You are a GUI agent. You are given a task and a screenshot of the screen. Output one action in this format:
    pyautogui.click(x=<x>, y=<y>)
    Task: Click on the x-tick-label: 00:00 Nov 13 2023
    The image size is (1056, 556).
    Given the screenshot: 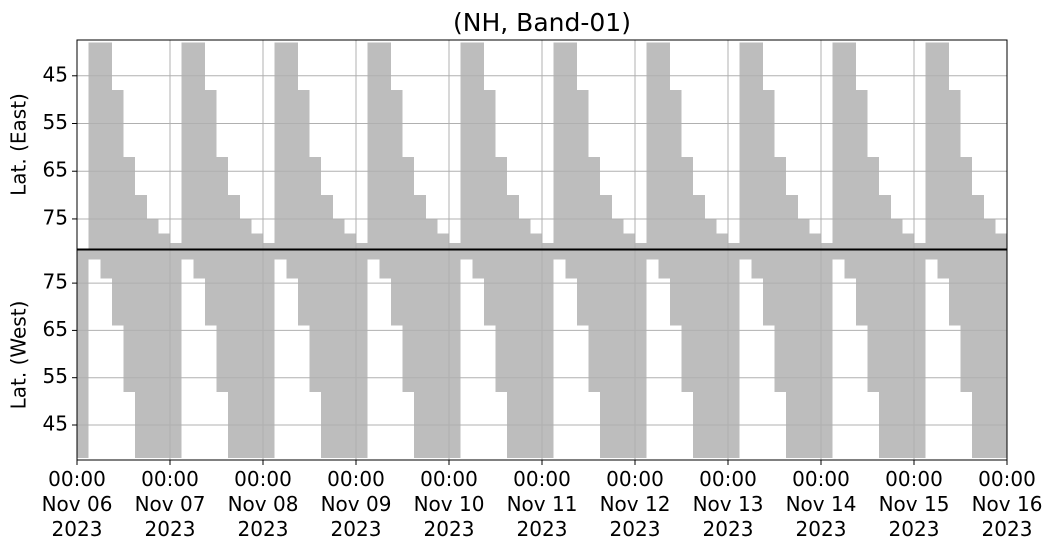 What is the action you would take?
    pyautogui.click(x=728, y=504)
    